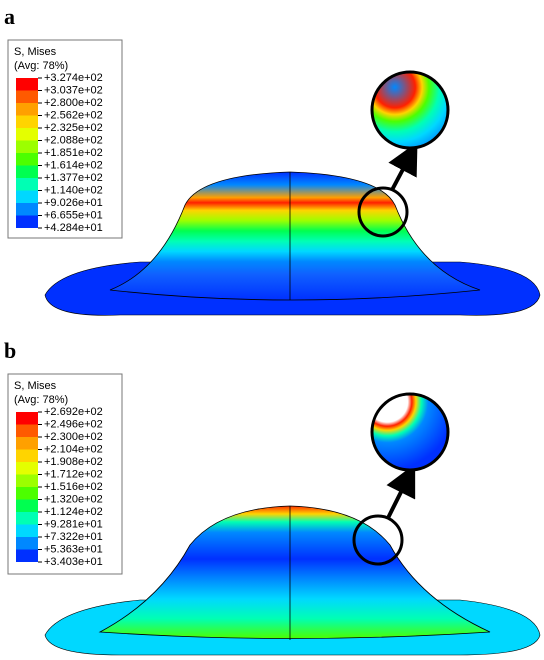 The height and width of the screenshot is (660, 544). What do you see at coordinates (73, 178) in the screenshot?
I see `legend-label: +1.377e+02` at bounding box center [73, 178].